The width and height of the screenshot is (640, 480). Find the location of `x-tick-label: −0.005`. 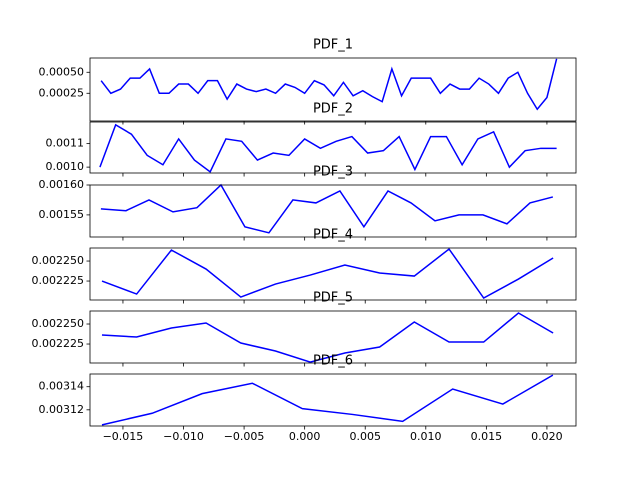

x-tick-label: −0.005 is located at coordinates (244, 436).